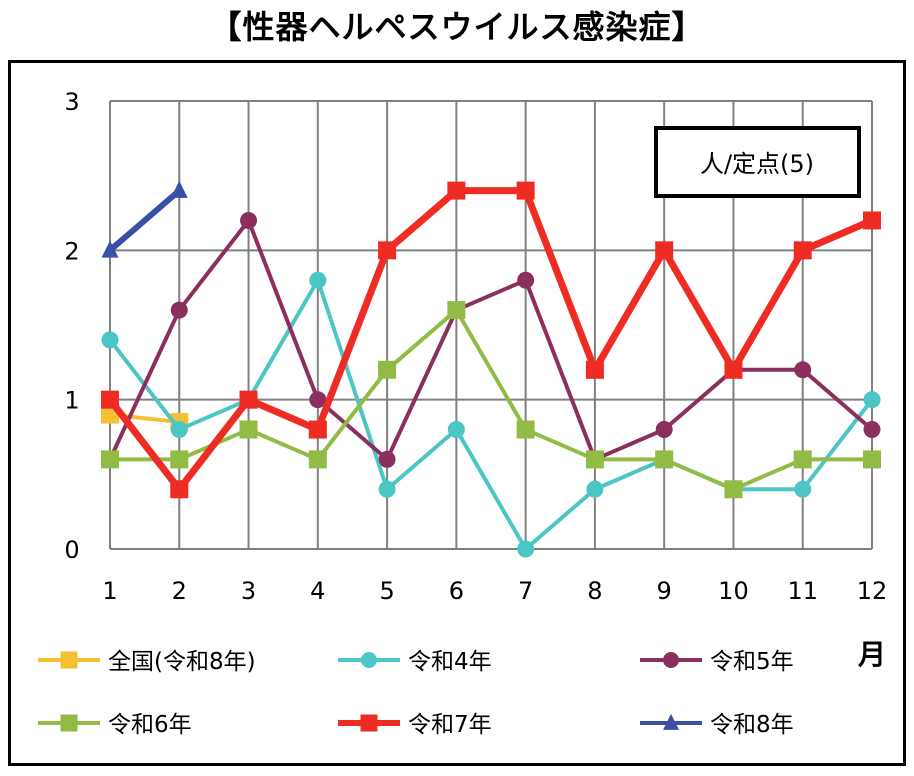 This screenshot has height=776, width=914. I want to click on x-tick-label: 7, so click(525, 591).